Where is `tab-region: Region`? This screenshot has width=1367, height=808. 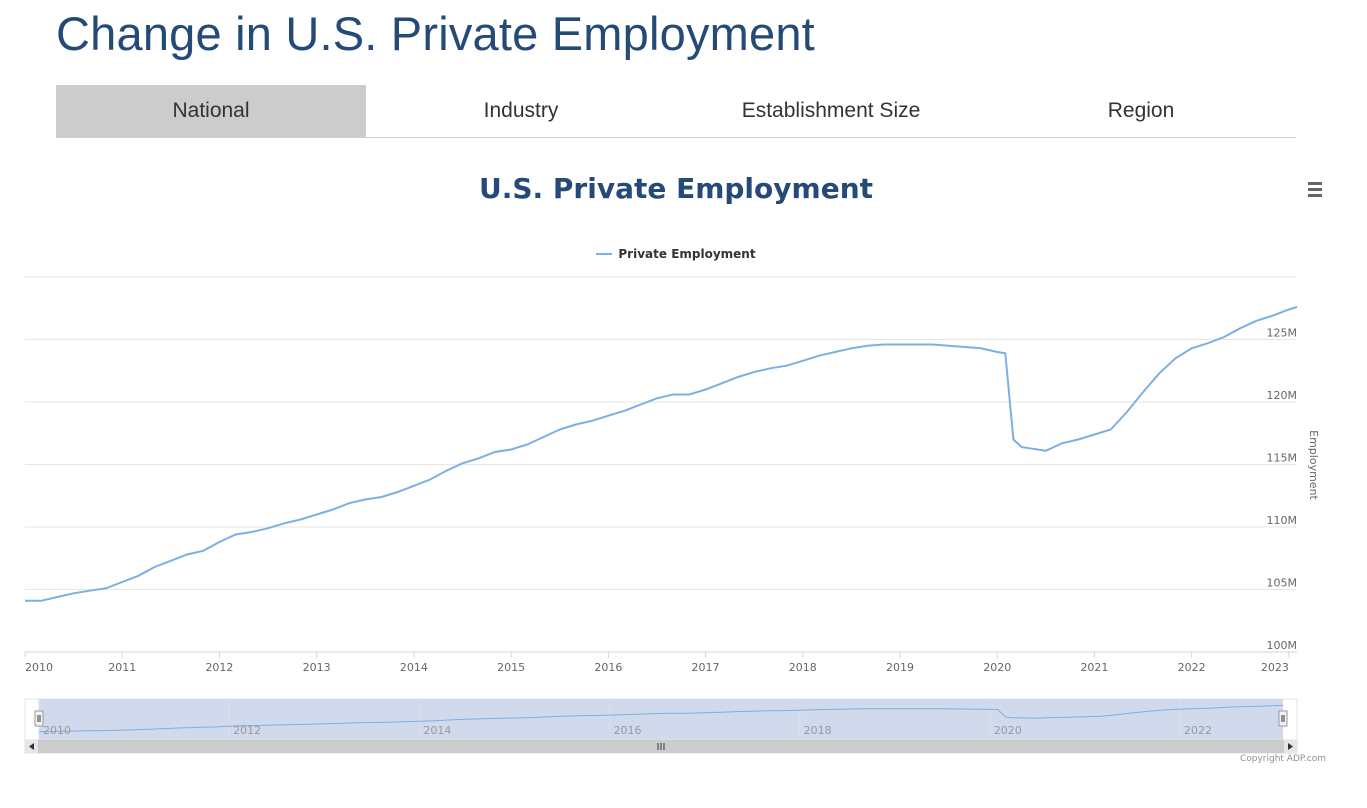
tab-region: Region is located at coordinates (1141, 110).